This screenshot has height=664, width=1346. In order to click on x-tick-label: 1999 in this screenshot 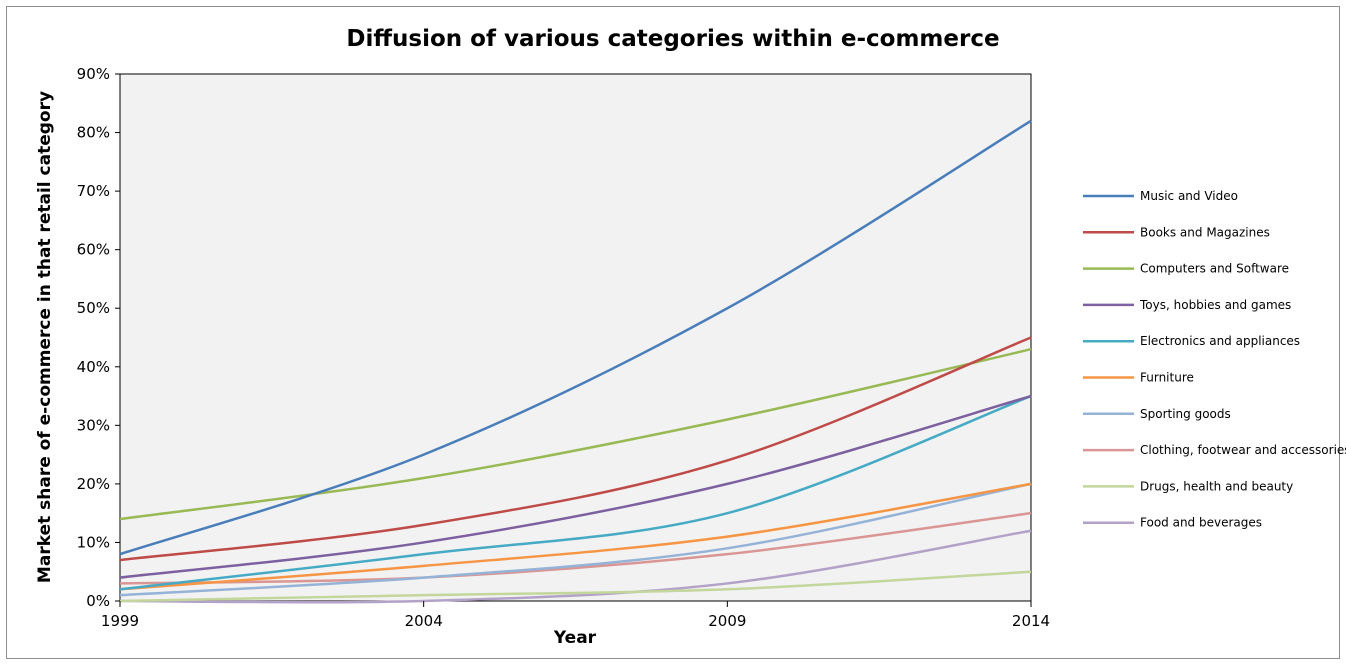, I will do `click(120, 621)`.